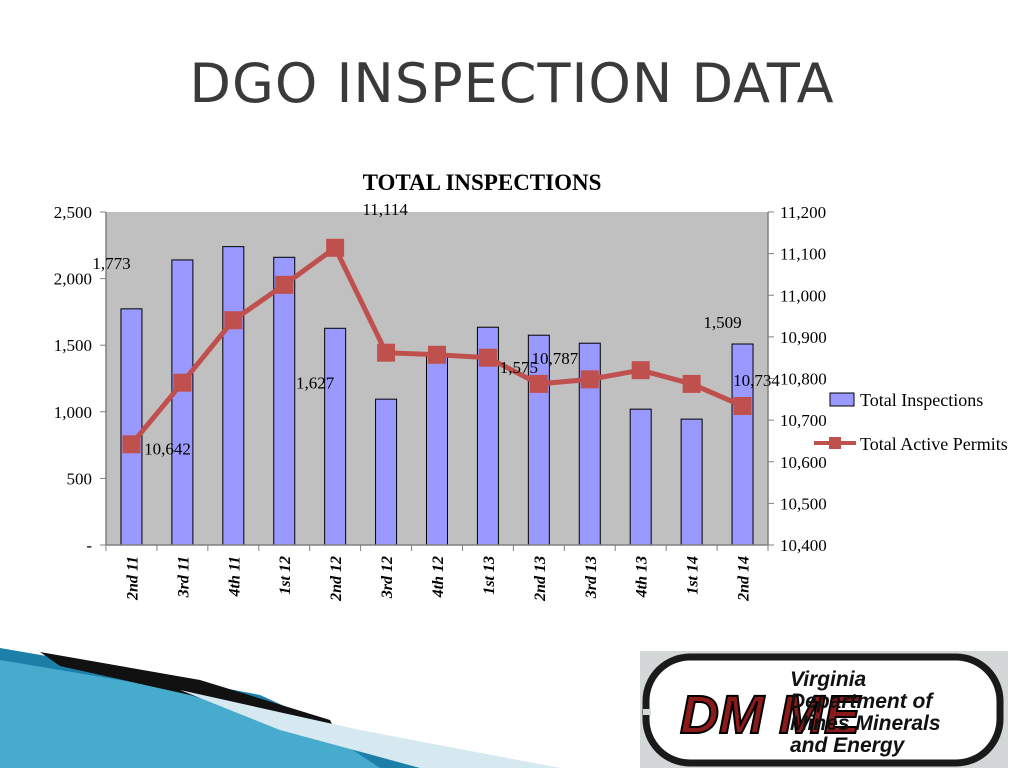  What do you see at coordinates (73, 412) in the screenshot?
I see `y-left-tick-label: 1,000` at bounding box center [73, 412].